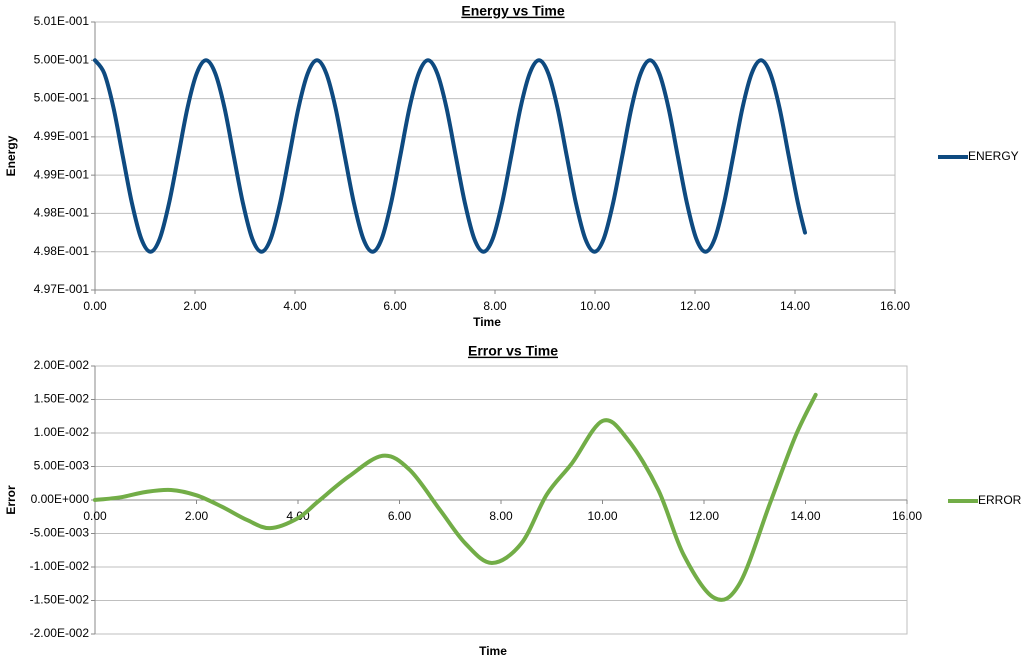 This screenshot has height=661, width=1031. Describe the element at coordinates (62, 399) in the screenshot. I see `y-tick-label: 1.50E-002` at that location.